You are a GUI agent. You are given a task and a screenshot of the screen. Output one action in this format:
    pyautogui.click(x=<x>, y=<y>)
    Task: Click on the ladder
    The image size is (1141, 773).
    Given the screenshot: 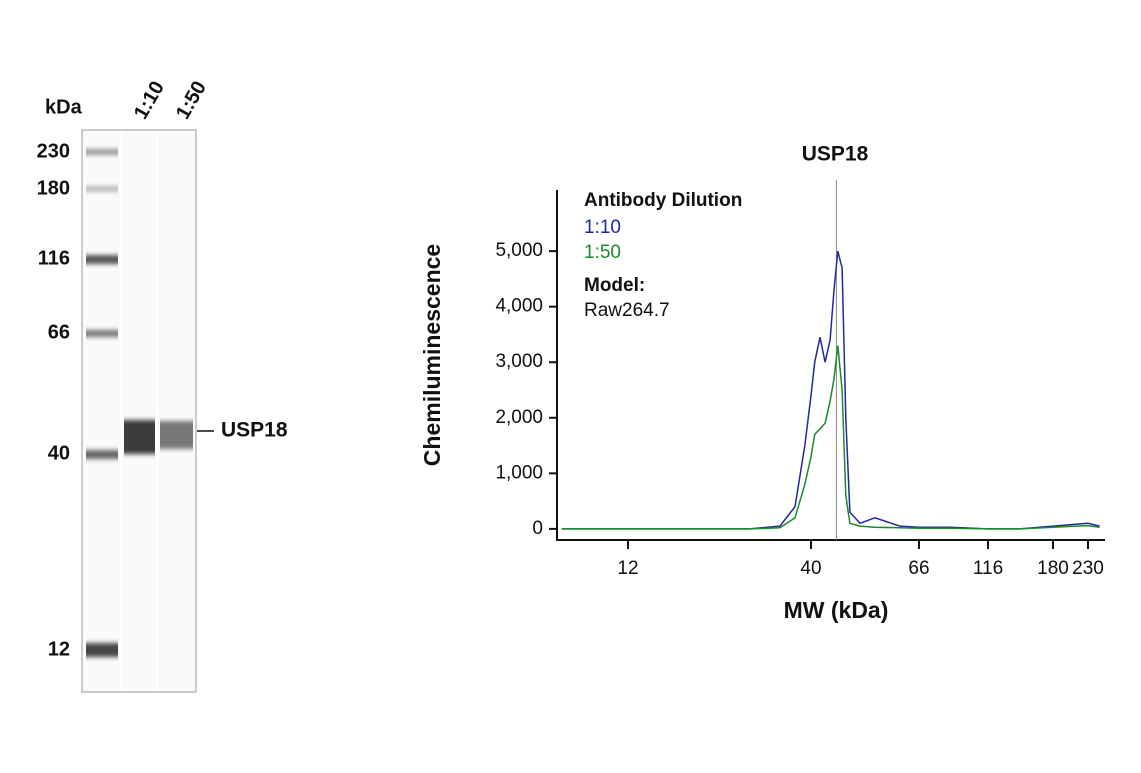 What is the action you would take?
    pyautogui.click(x=139, y=403)
    